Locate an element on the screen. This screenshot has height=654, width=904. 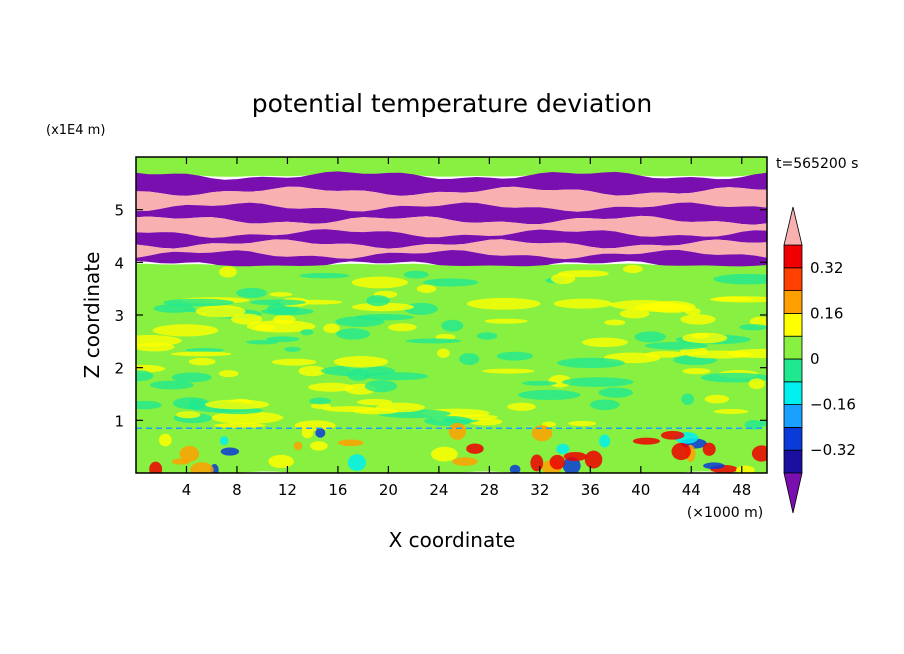
colorbar-label: −0.32 is located at coordinates (833, 450).